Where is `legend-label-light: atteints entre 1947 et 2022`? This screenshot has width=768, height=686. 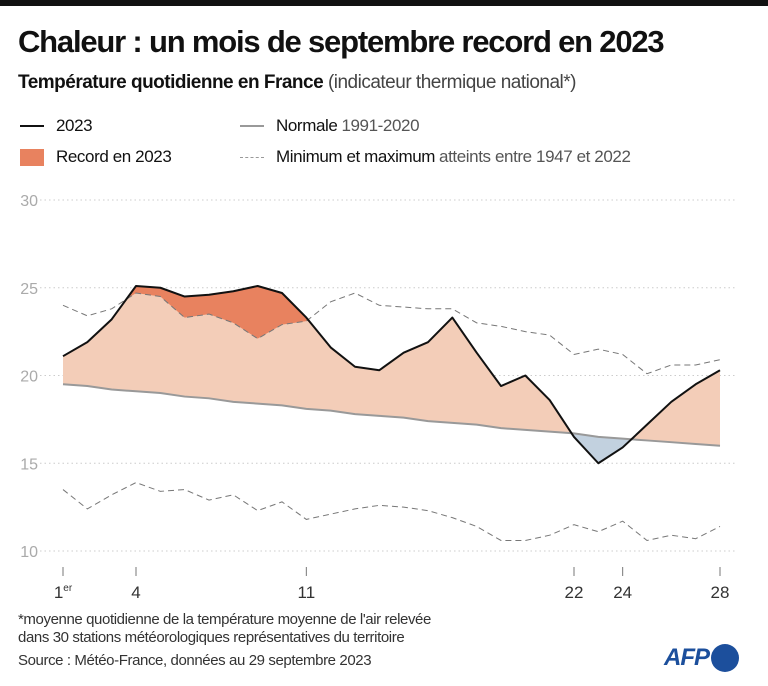 legend-label-light: atteints entre 1947 et 2022 is located at coordinates (535, 156).